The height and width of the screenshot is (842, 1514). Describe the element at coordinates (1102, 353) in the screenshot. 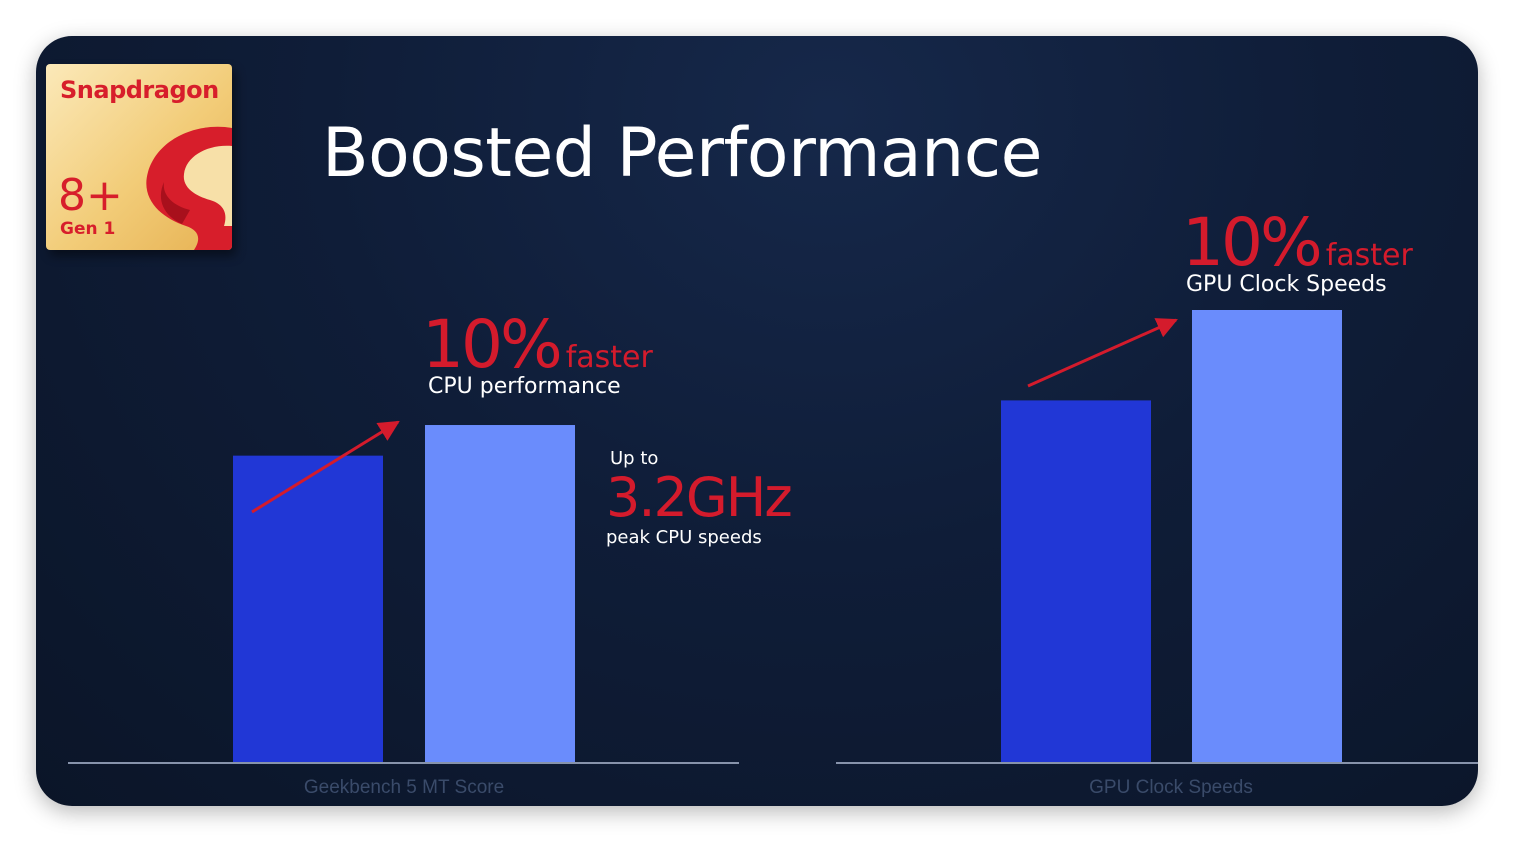

I see `gpu-trend-arrow` at that location.